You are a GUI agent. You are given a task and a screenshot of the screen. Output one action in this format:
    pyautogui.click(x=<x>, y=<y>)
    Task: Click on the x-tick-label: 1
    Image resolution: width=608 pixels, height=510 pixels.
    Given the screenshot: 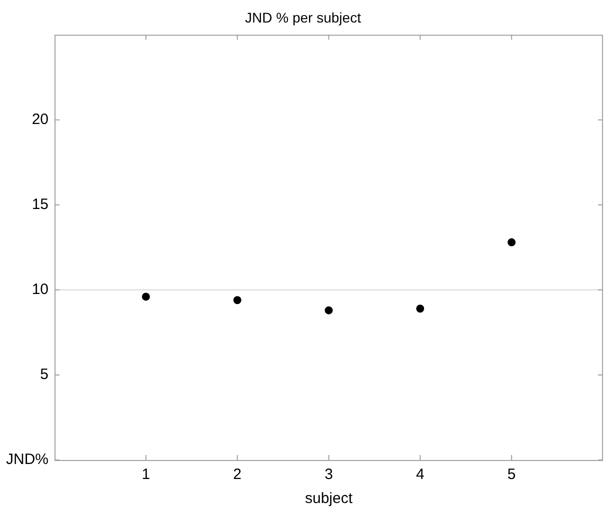 What is the action you would take?
    pyautogui.click(x=146, y=475)
    